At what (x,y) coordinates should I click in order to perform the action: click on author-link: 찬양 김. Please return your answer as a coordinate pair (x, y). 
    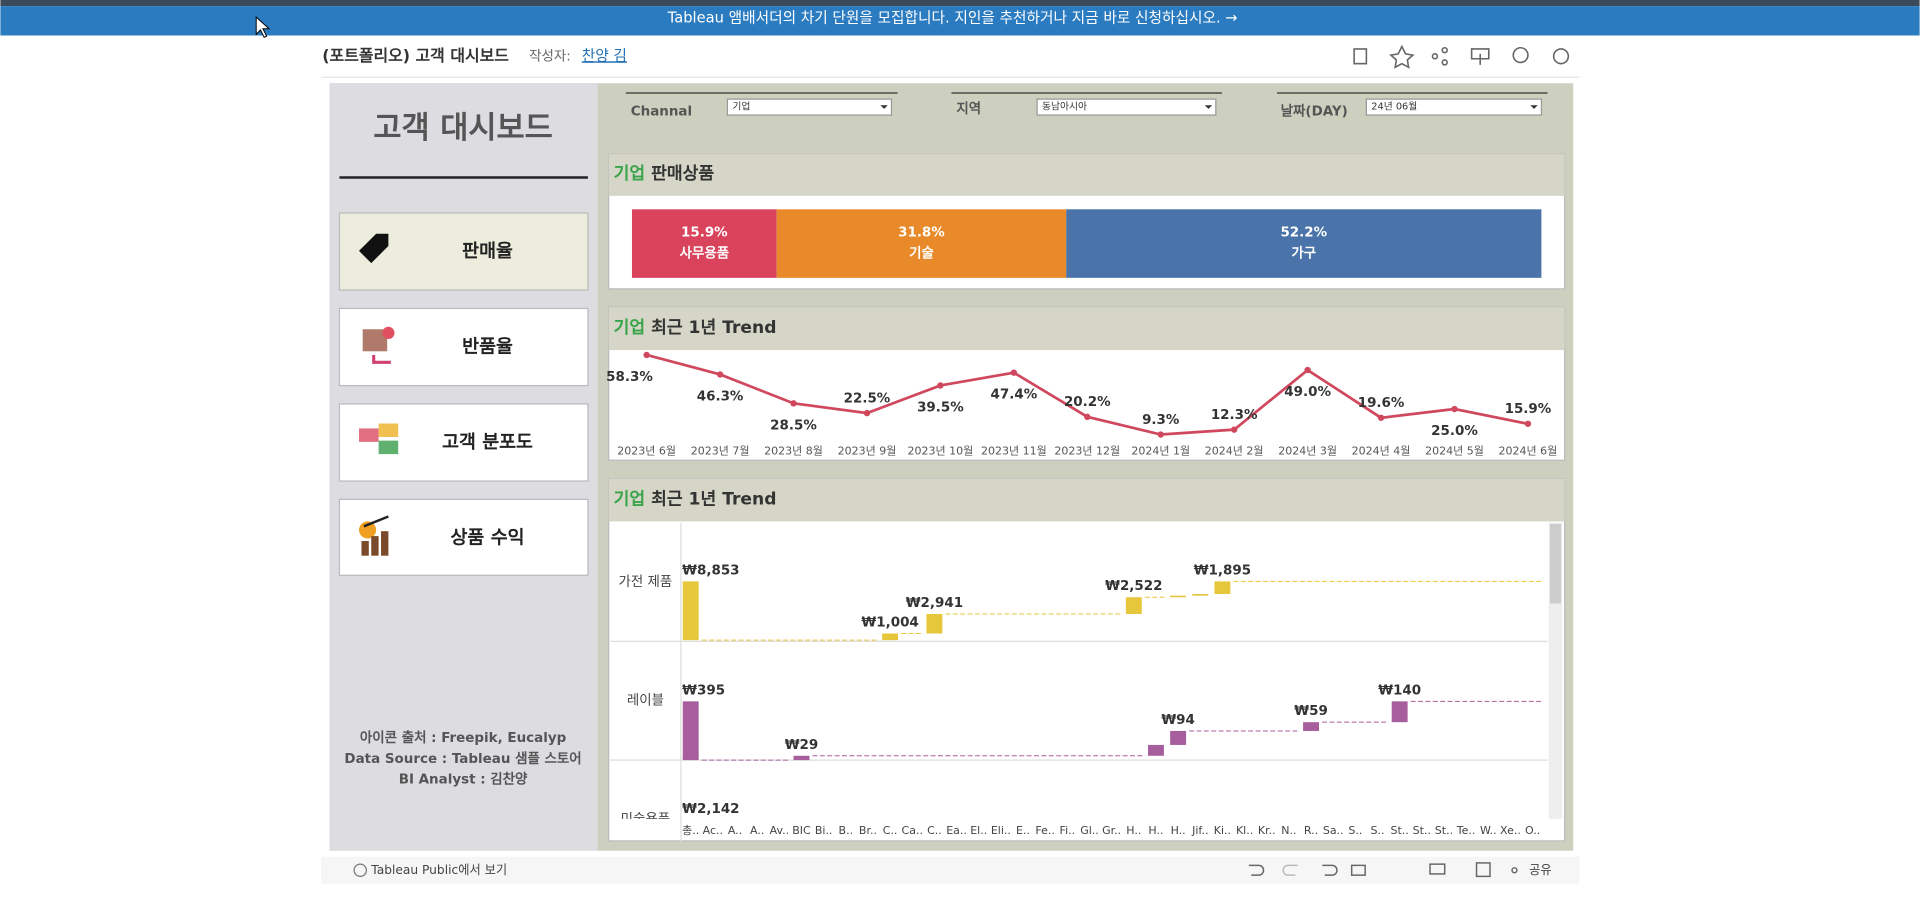
    Looking at the image, I should click on (604, 55).